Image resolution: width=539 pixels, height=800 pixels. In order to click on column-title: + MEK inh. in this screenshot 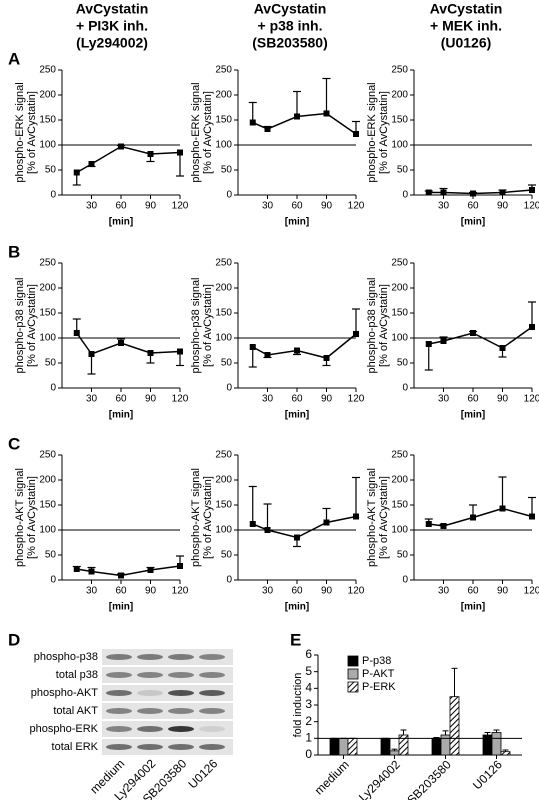, I will do `click(466, 26)`.